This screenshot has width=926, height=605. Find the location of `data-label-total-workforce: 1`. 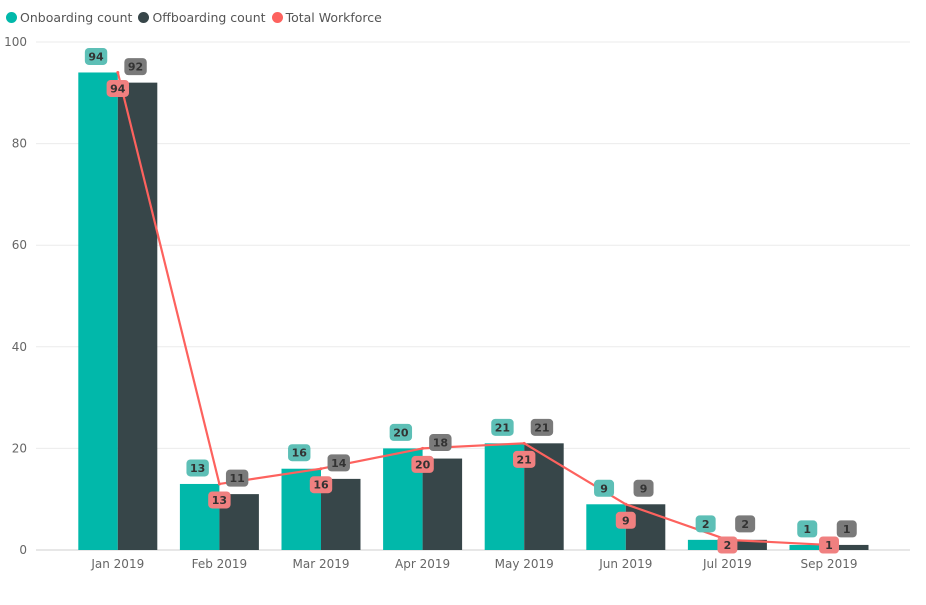

data-label-total-workforce: 1 is located at coordinates (829, 545).